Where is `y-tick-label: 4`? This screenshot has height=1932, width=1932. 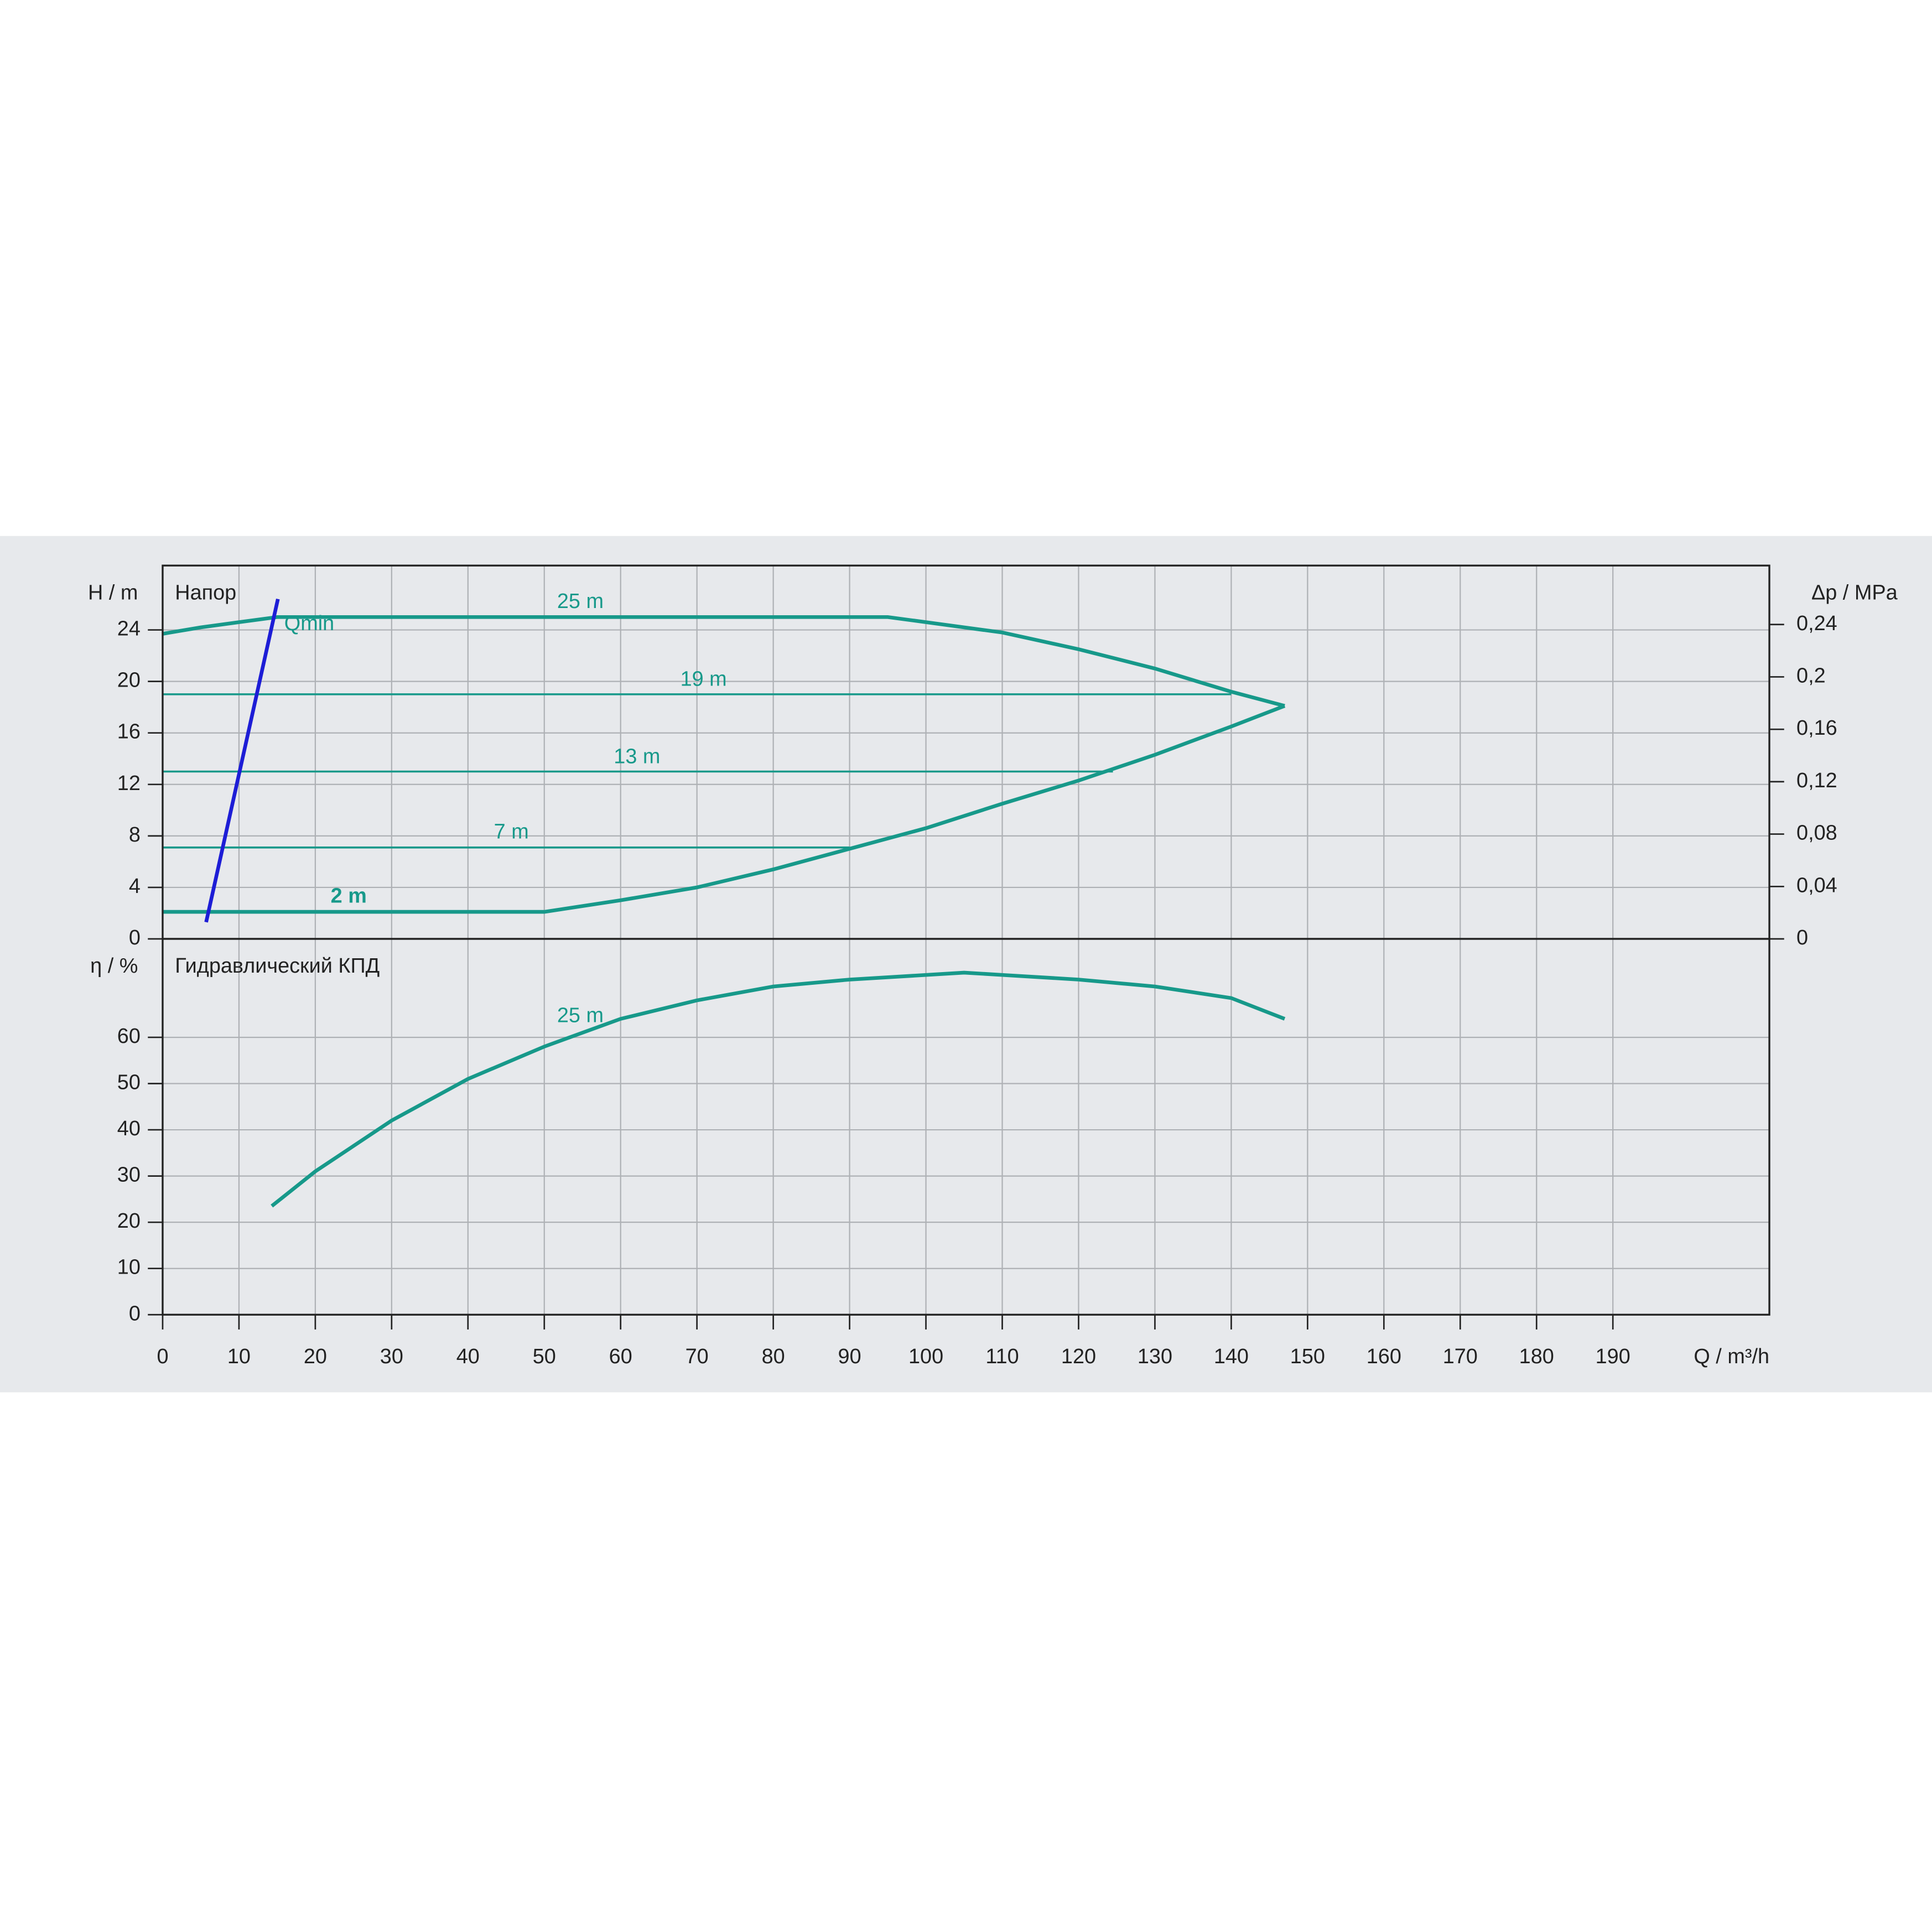
y-tick-label: 4 is located at coordinates (135, 886).